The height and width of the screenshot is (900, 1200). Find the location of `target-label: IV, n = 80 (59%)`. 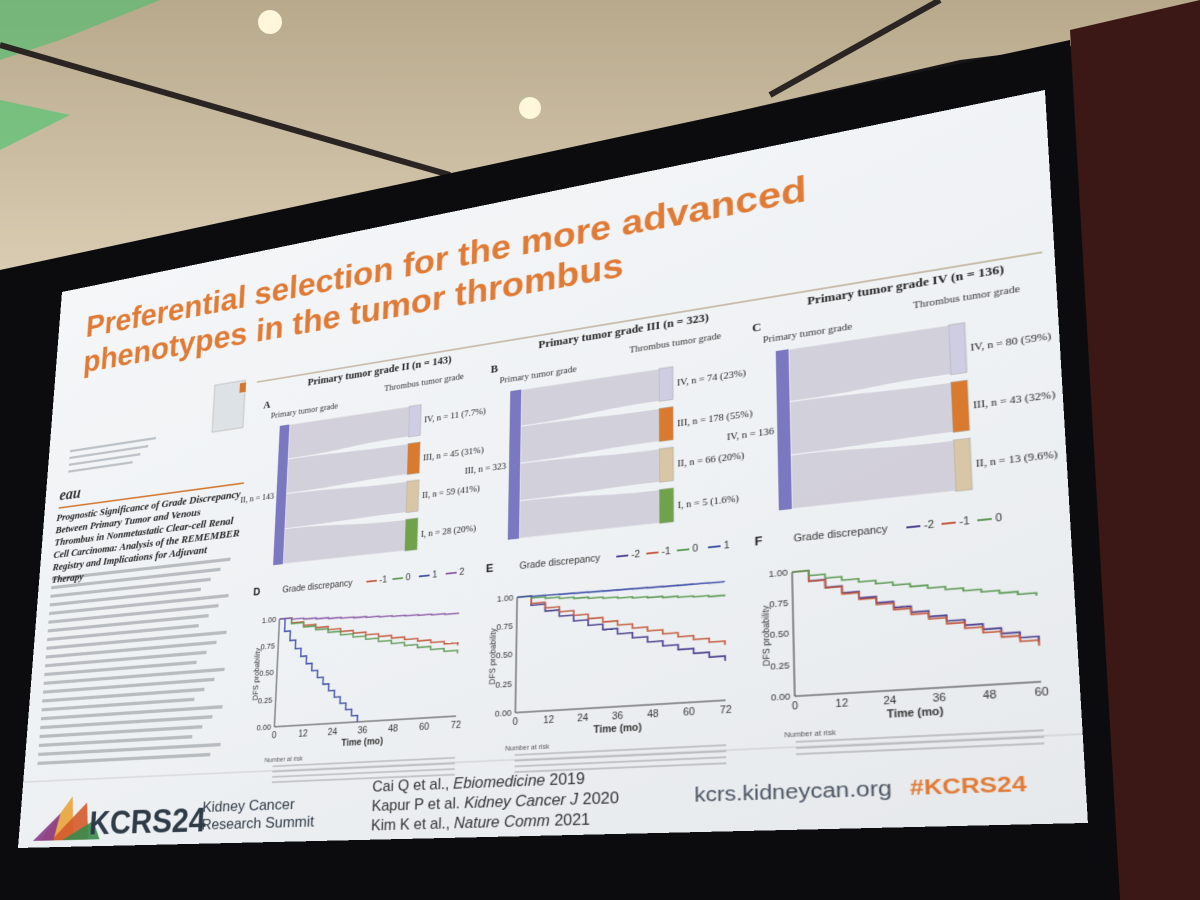

target-label: IV, n = 80 (59%) is located at coordinates (1010, 342).